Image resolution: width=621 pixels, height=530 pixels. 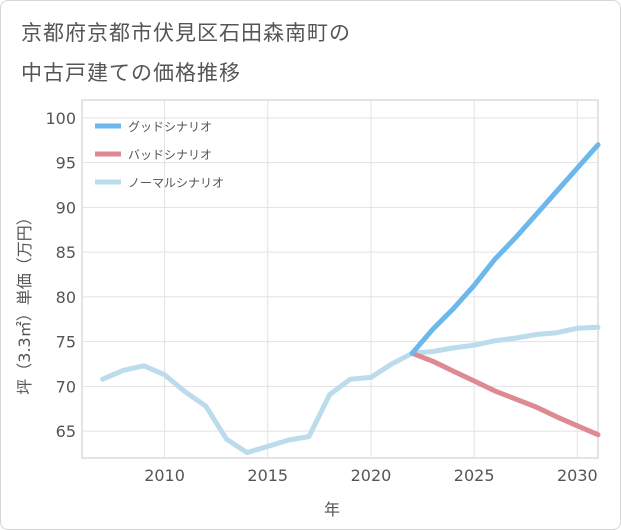 What do you see at coordinates (164, 475) in the screenshot?
I see `x-tick-label-2010: 2010` at bounding box center [164, 475].